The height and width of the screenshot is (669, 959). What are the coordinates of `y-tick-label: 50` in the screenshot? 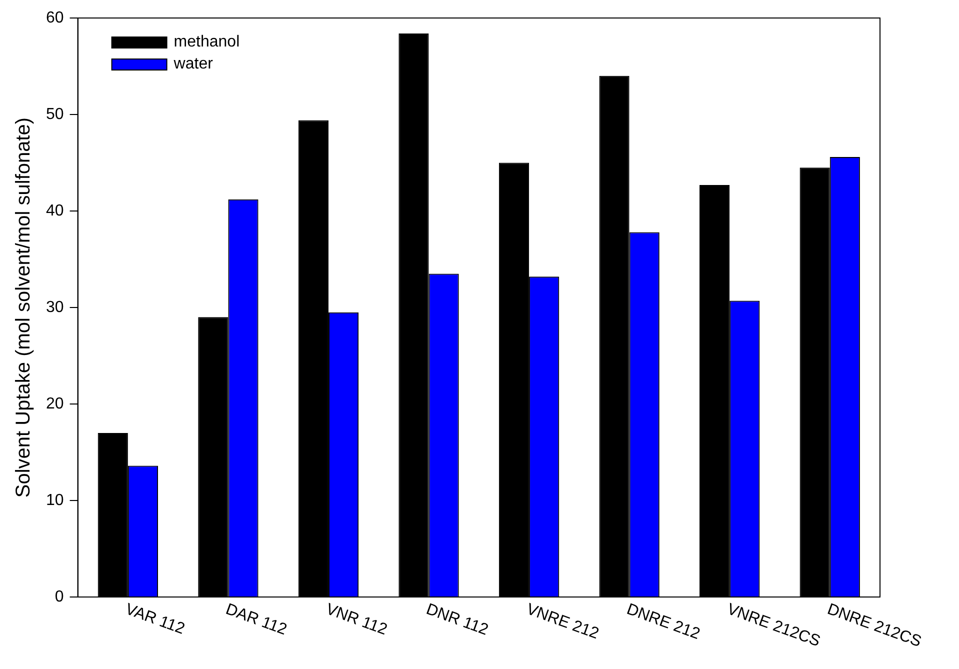 It's located at (55, 114).